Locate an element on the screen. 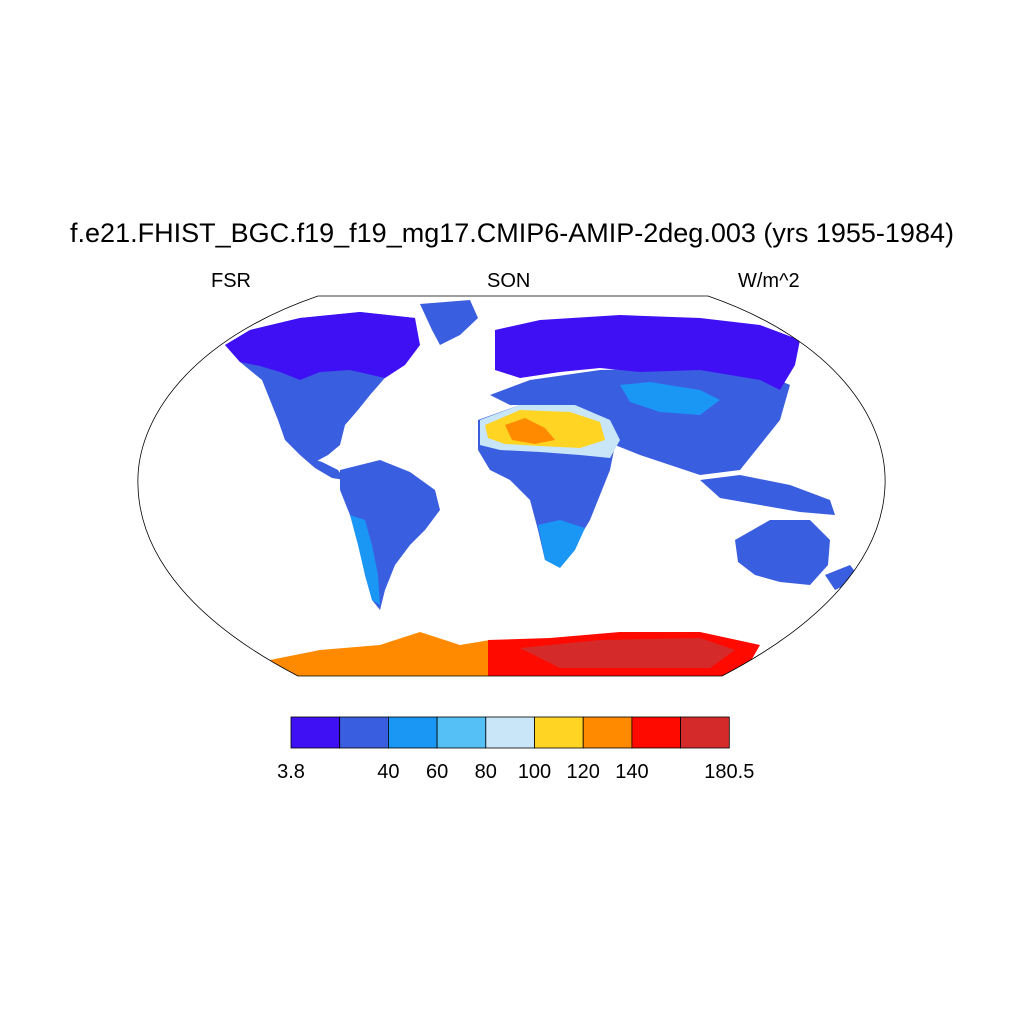  australia-region is located at coordinates (782, 552).